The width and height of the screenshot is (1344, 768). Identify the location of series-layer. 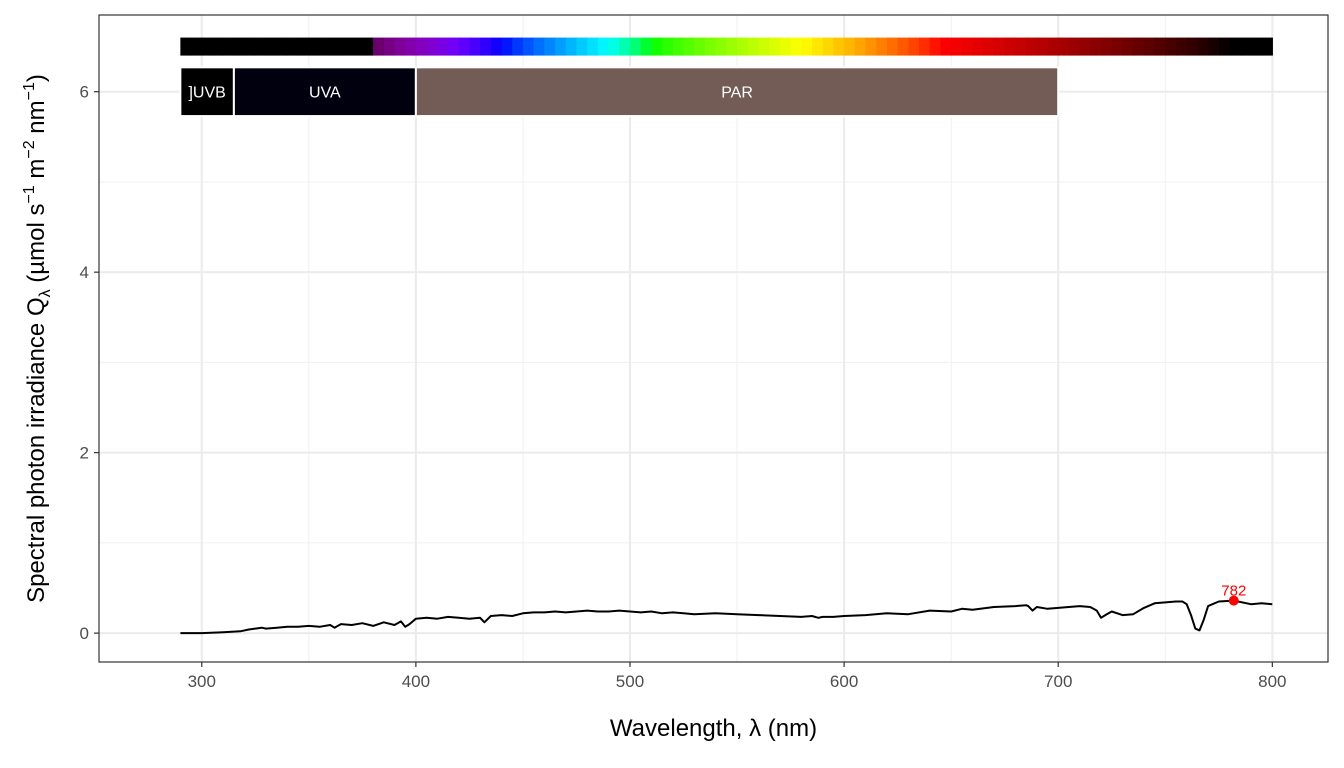
(726, 617).